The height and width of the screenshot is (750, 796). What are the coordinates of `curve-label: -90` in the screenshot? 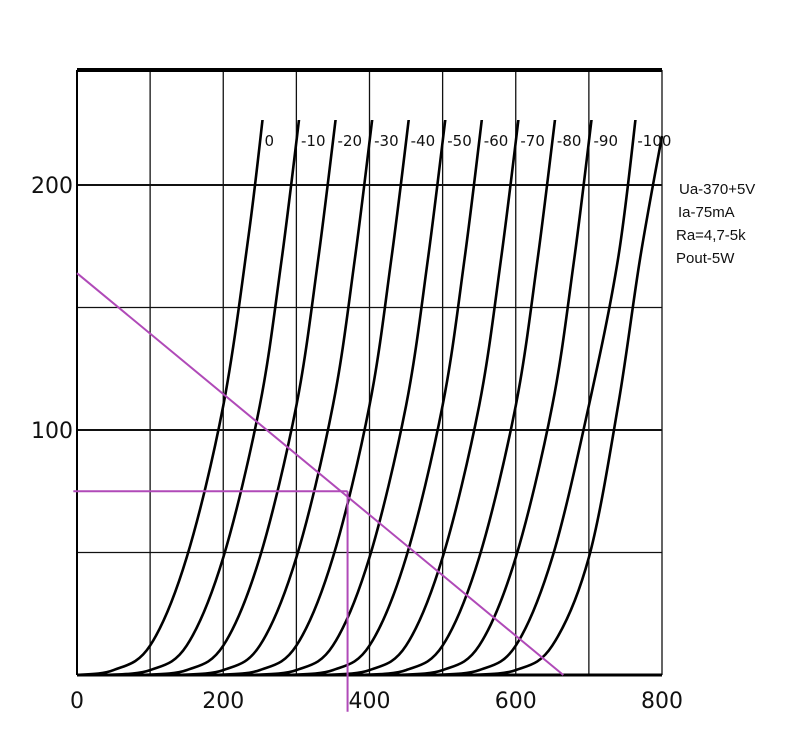 It's located at (605, 141).